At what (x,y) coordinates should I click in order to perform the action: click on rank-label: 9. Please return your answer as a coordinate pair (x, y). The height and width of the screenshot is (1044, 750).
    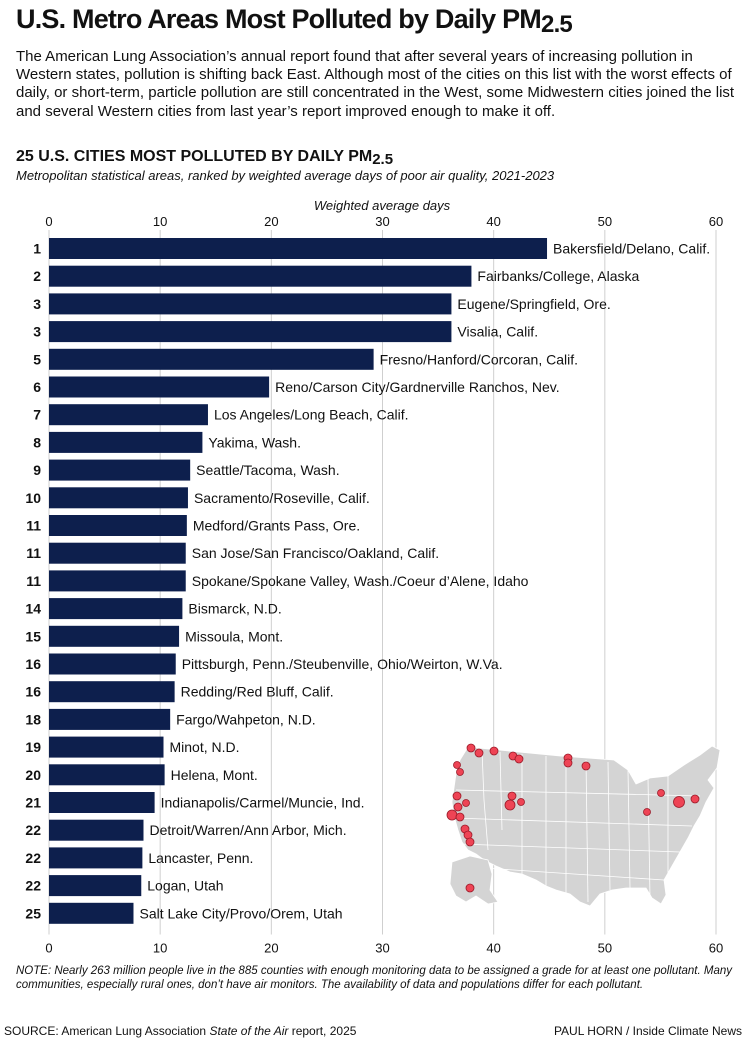
    Looking at the image, I should click on (37, 470).